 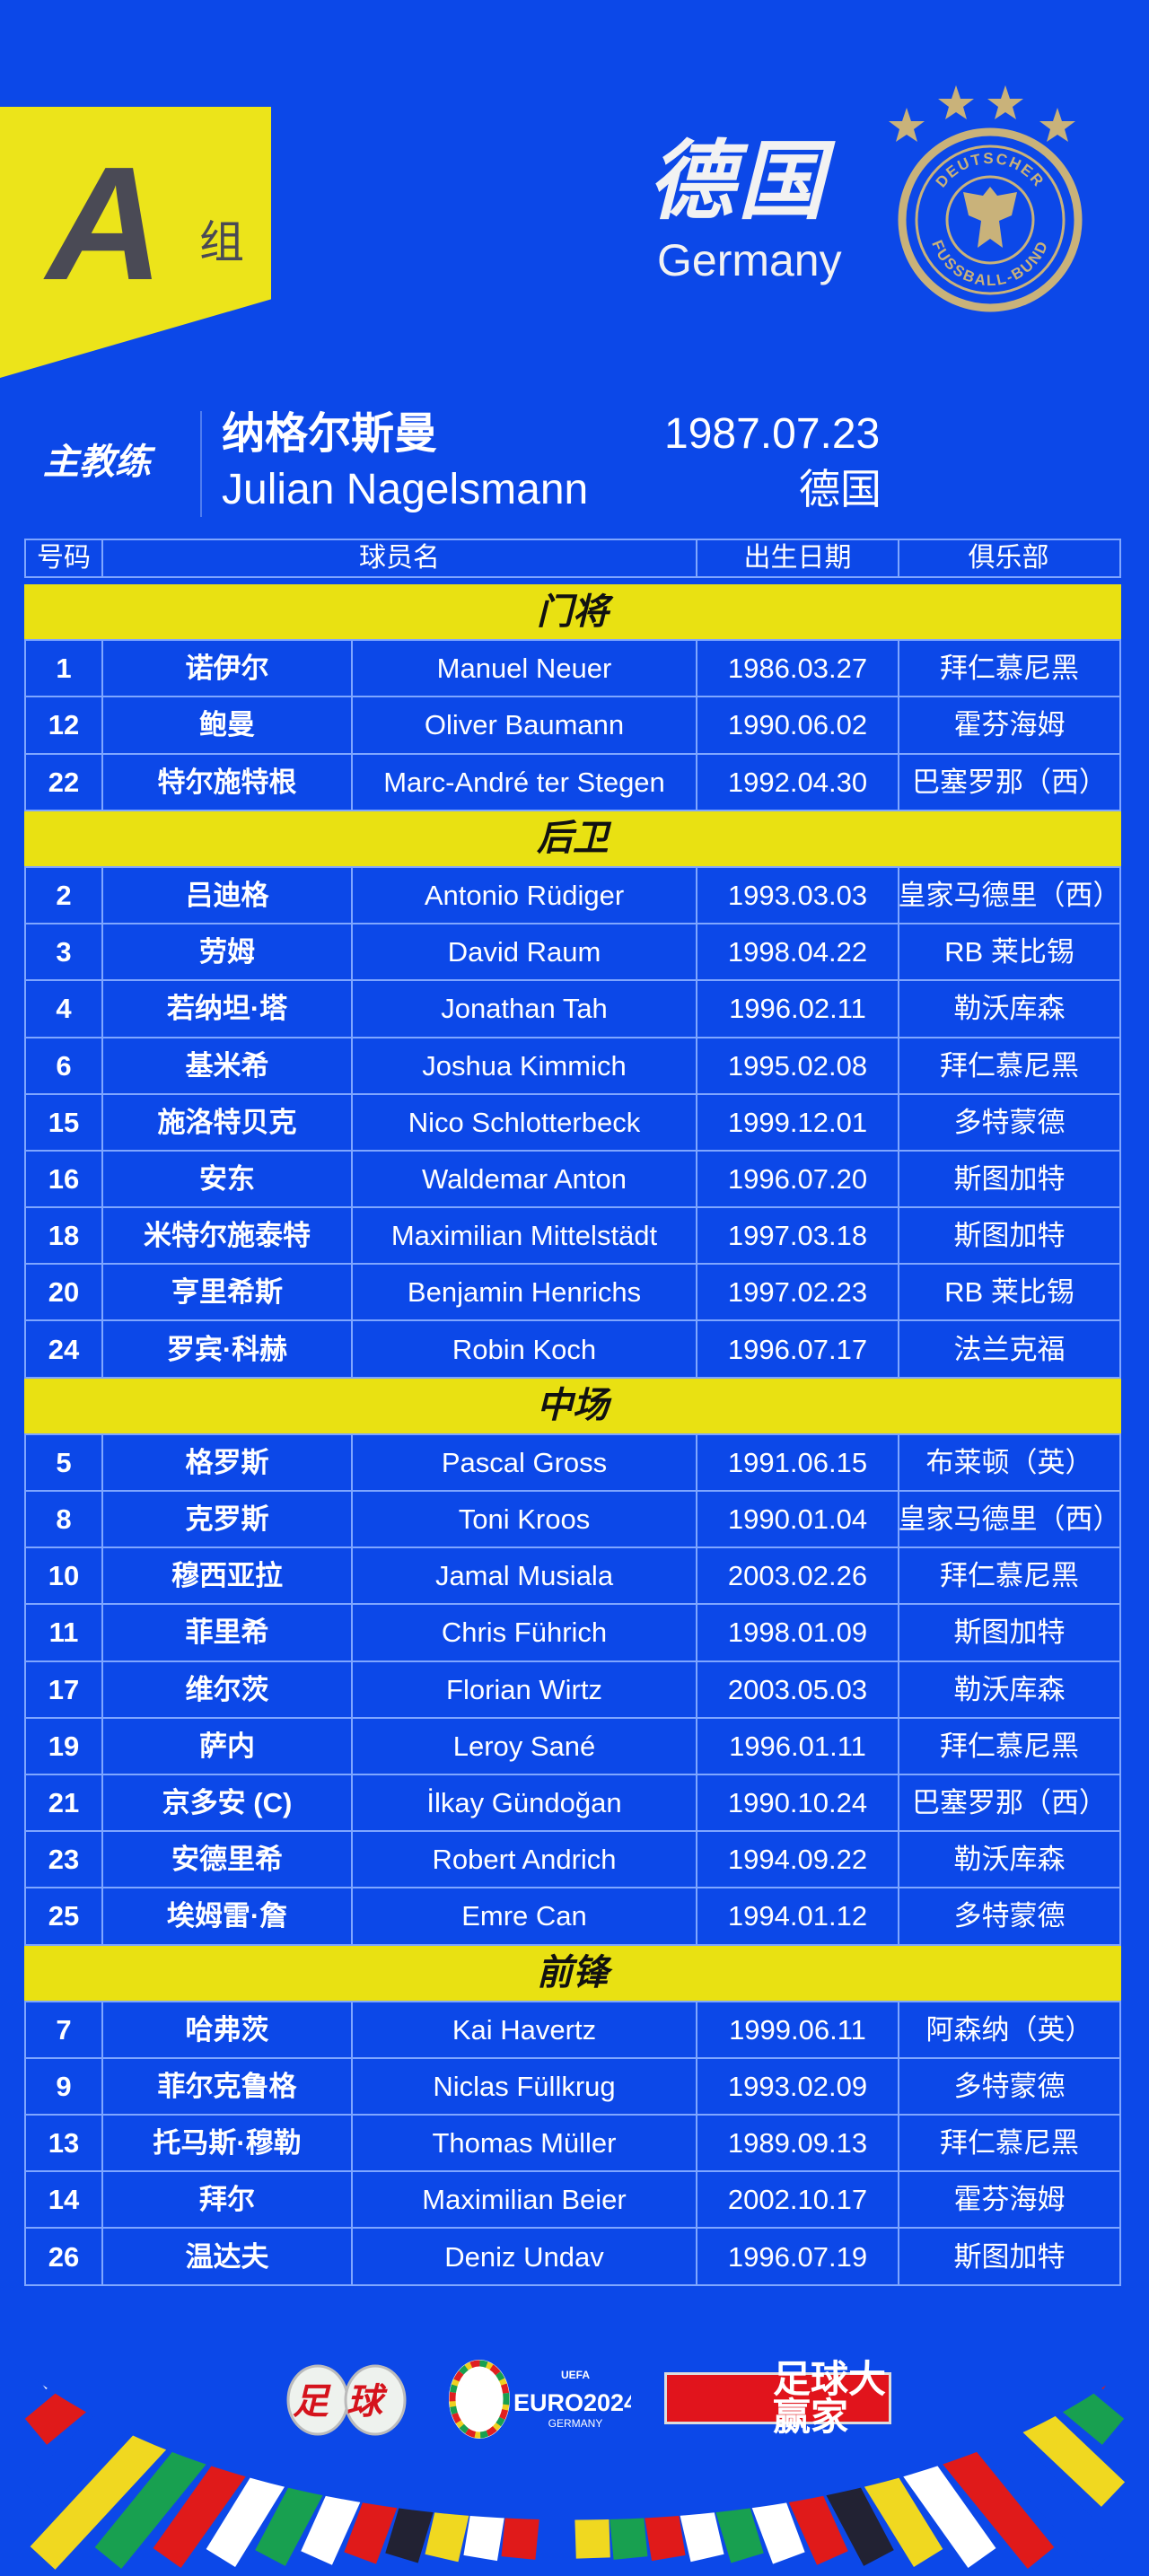 What do you see at coordinates (221, 242) in the screenshot?
I see `group-suffix: 组` at bounding box center [221, 242].